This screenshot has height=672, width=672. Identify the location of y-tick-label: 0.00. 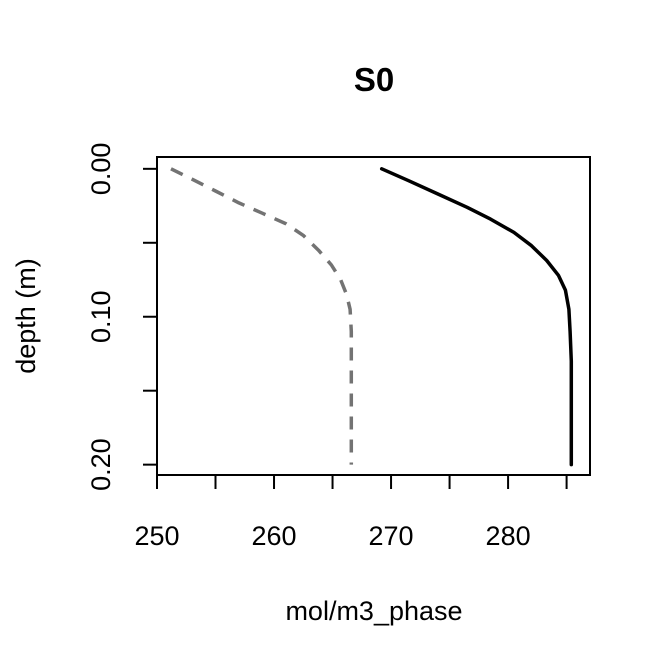
(101, 169).